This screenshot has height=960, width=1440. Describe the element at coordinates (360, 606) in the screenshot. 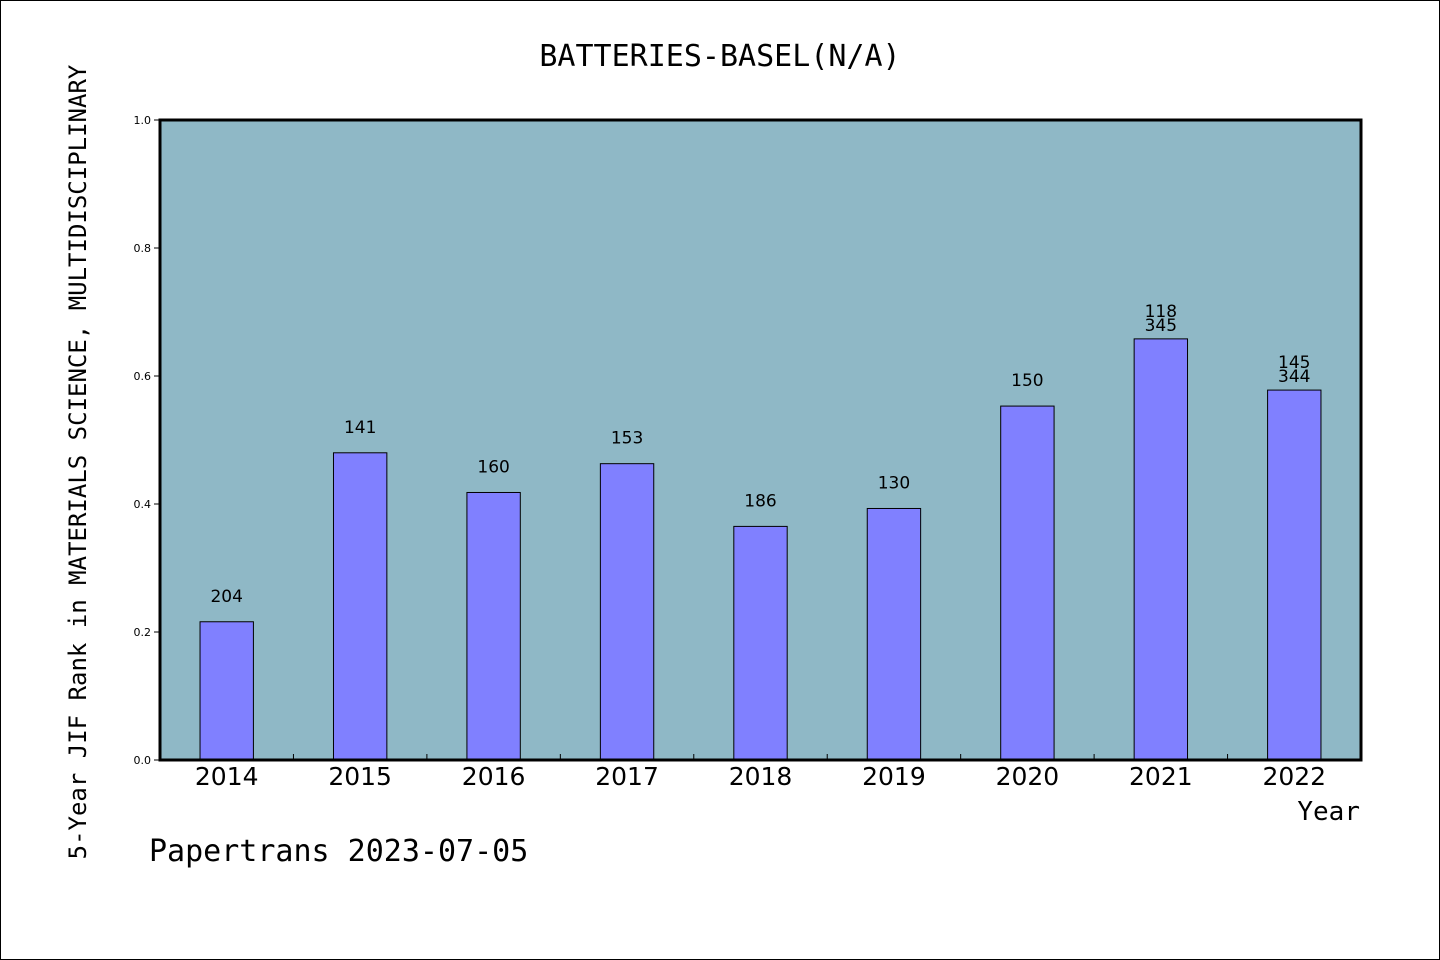

I see `bar-2015` at that location.